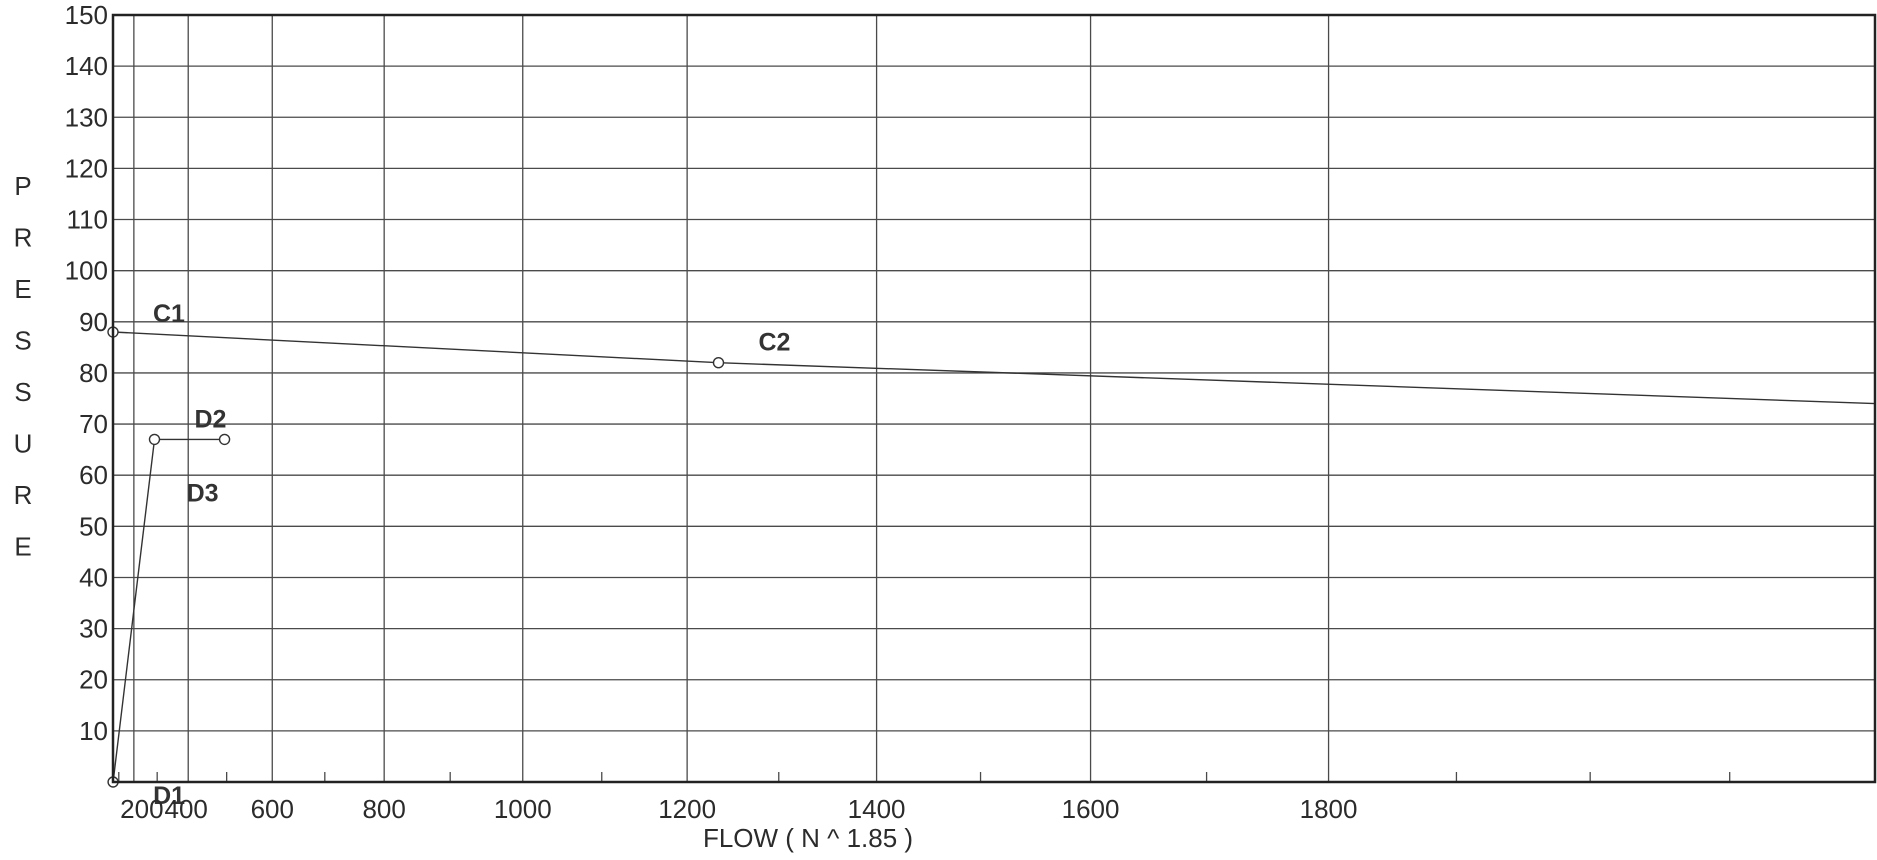  I want to click on x-tick-label-1400: 1400, so click(877, 809).